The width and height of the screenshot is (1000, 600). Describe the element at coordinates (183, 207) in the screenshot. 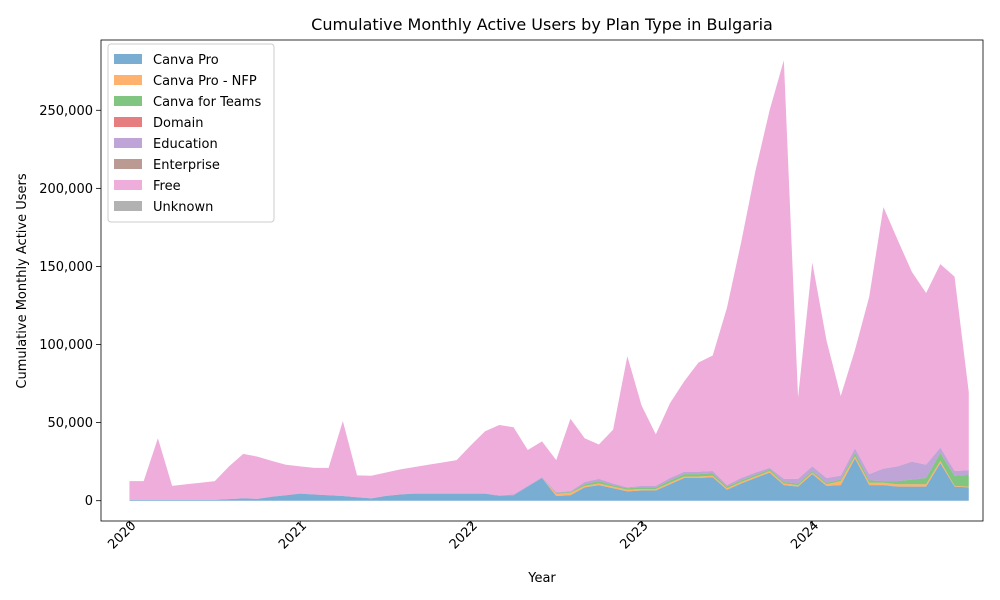

I see `legend-label: Unknown` at that location.